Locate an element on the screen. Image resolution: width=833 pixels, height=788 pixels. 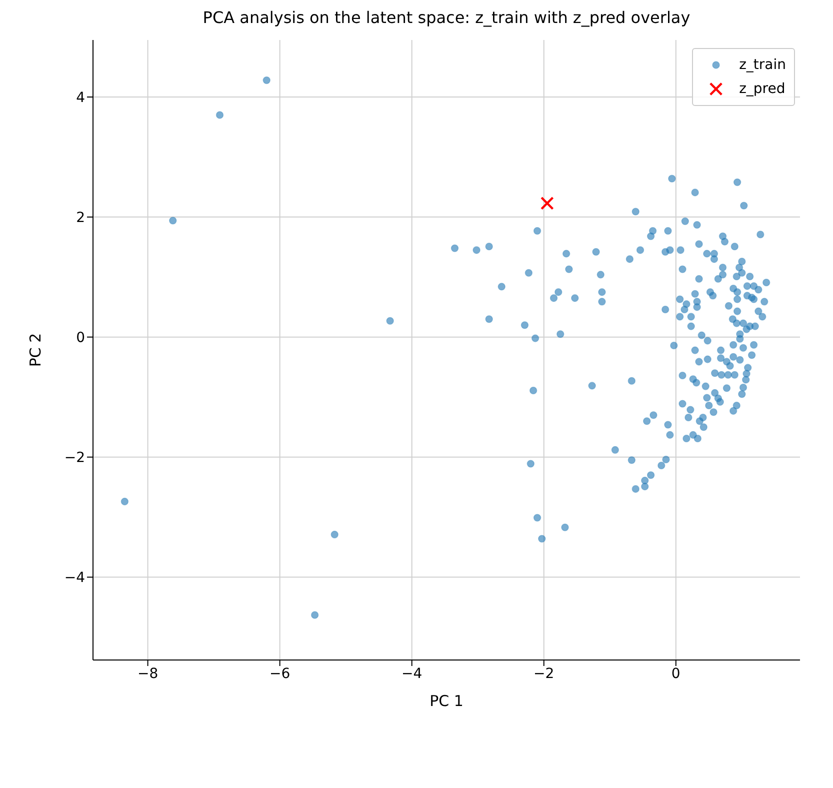
x-tick-label: −4 is located at coordinates (412, 674).